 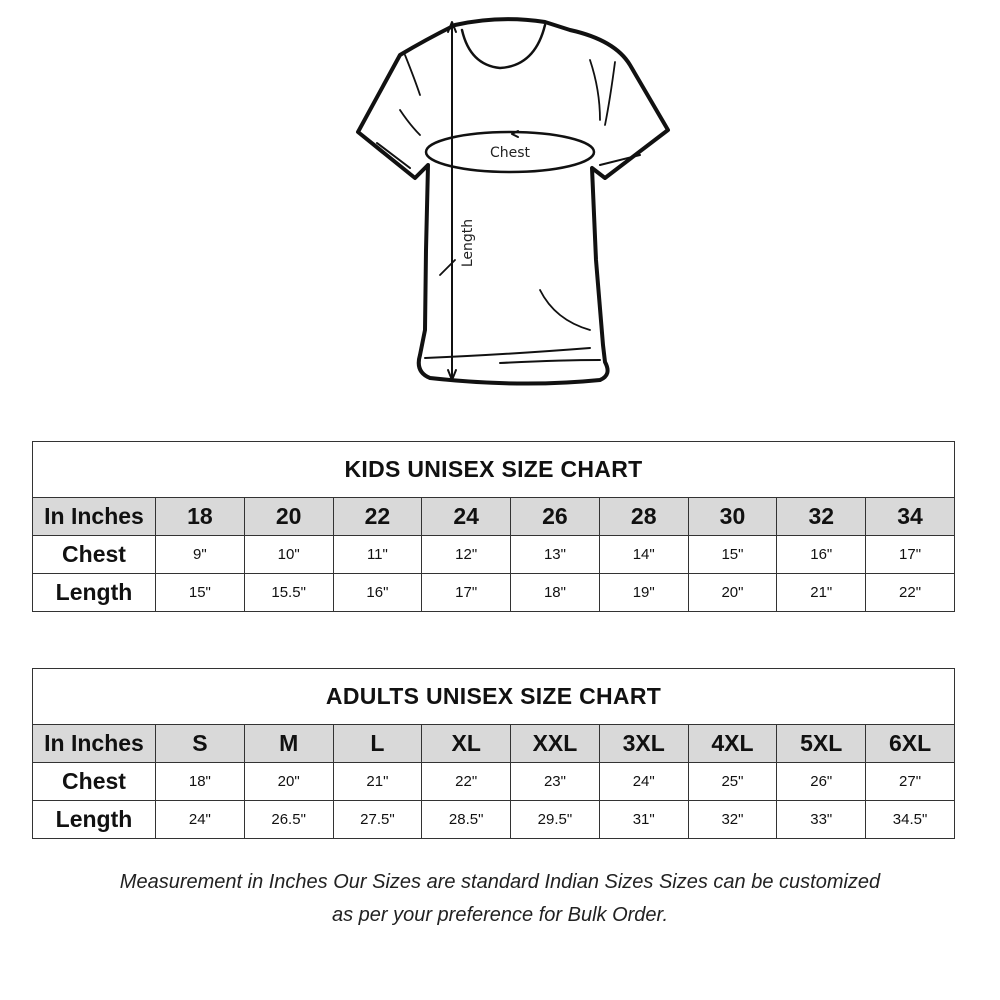 I want to click on size-cell: 4XL, so click(x=732, y=743).